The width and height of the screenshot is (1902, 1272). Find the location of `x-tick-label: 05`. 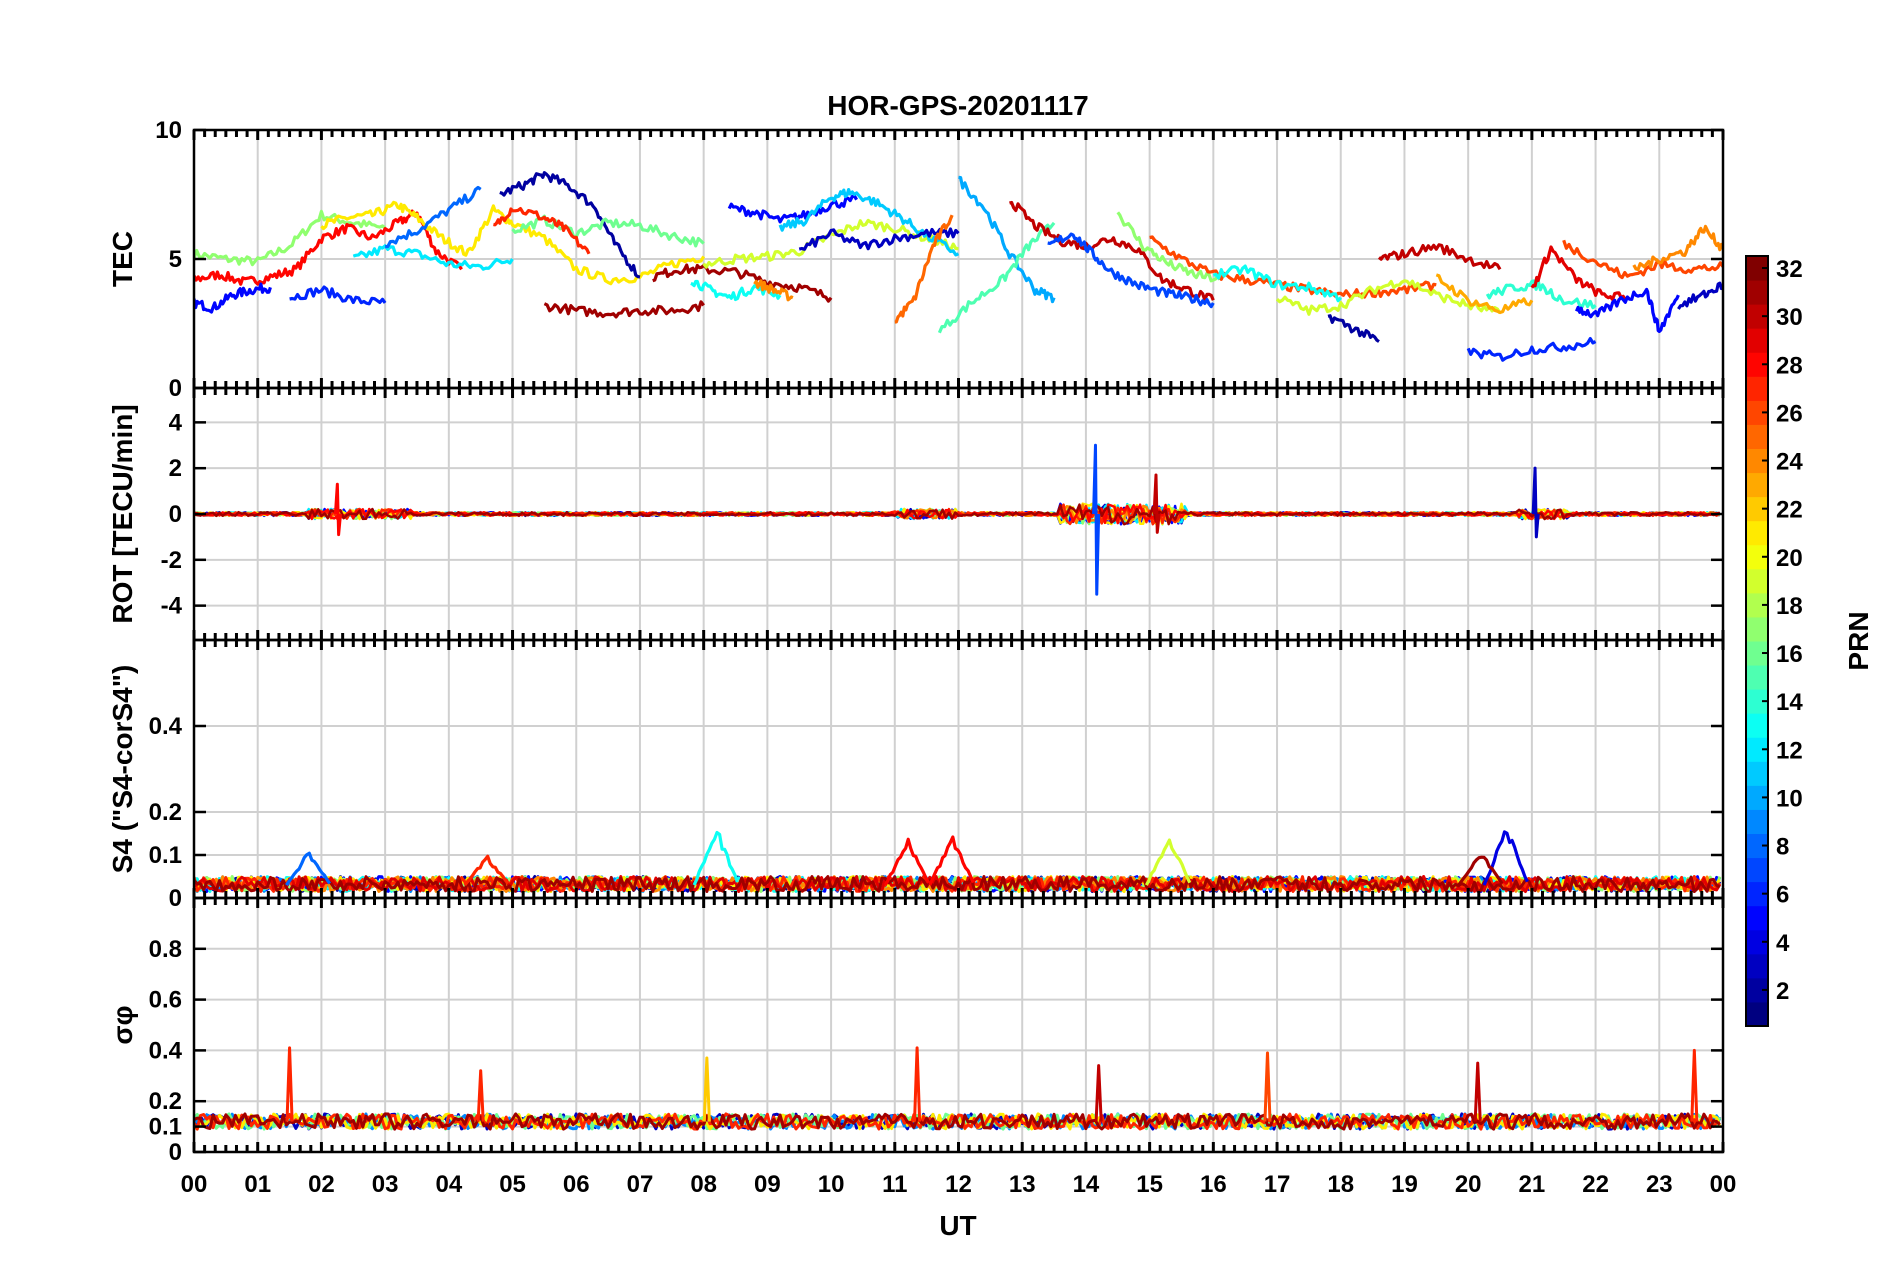

x-tick-label: 05 is located at coordinates (512, 1184).